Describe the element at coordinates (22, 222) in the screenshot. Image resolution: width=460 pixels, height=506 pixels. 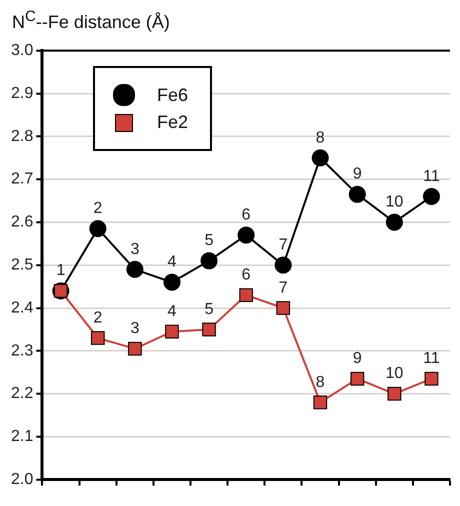
I see `y-tick-label: 2.6` at that location.